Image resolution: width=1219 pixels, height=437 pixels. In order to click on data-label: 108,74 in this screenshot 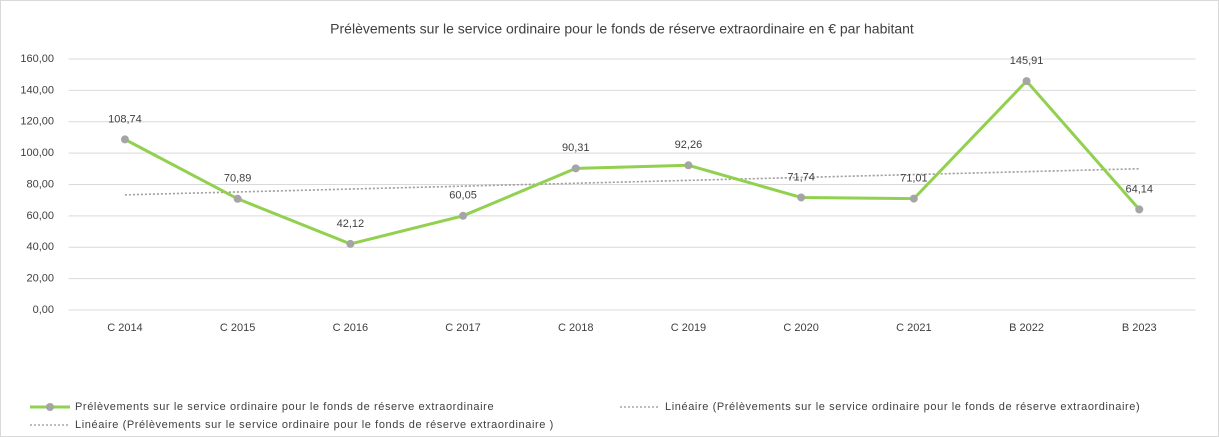, I will do `click(125, 119)`.